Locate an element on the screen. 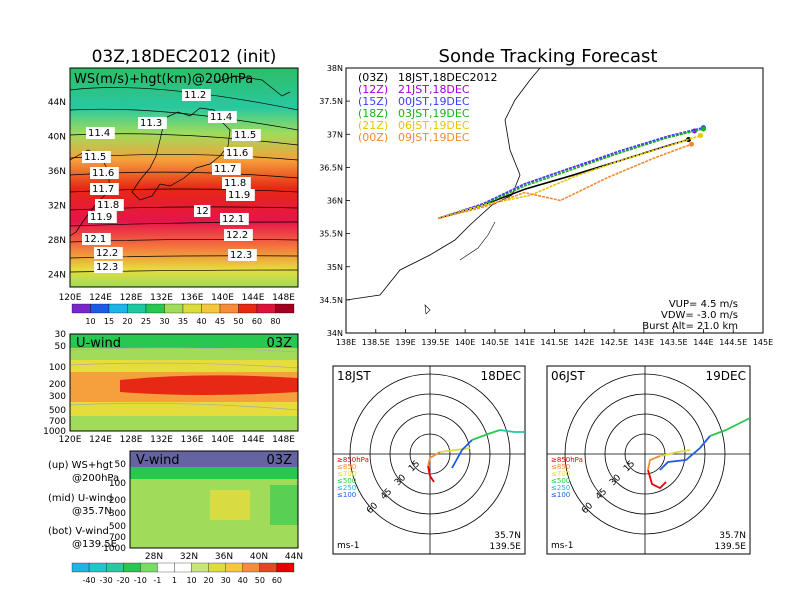 The image size is (792, 616). uwind-y-tick-label: 1000 is located at coordinates (54, 432).